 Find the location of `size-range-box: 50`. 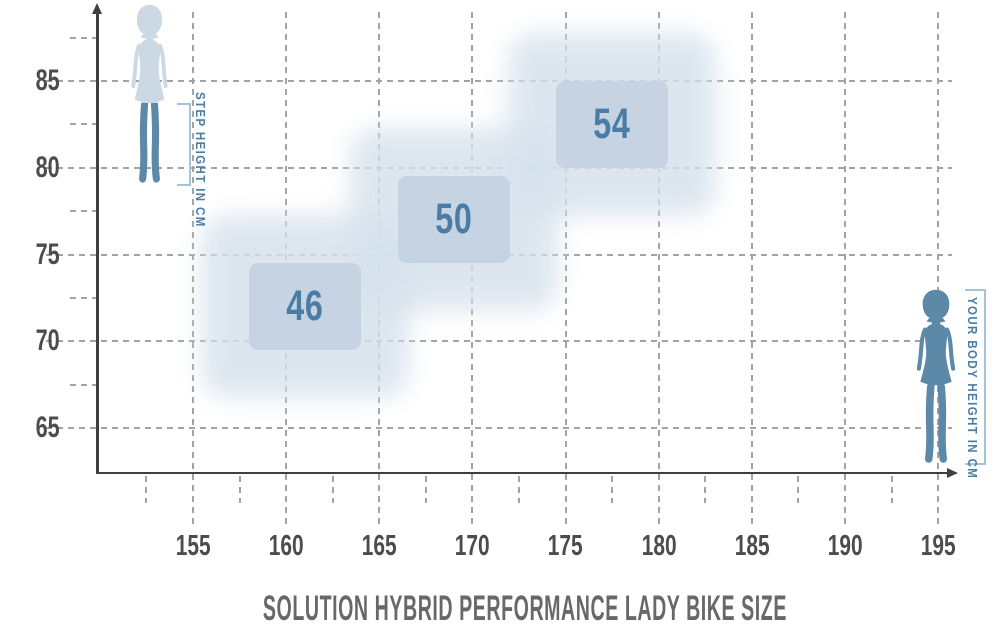

size-range-box: 50 is located at coordinates (453, 220).